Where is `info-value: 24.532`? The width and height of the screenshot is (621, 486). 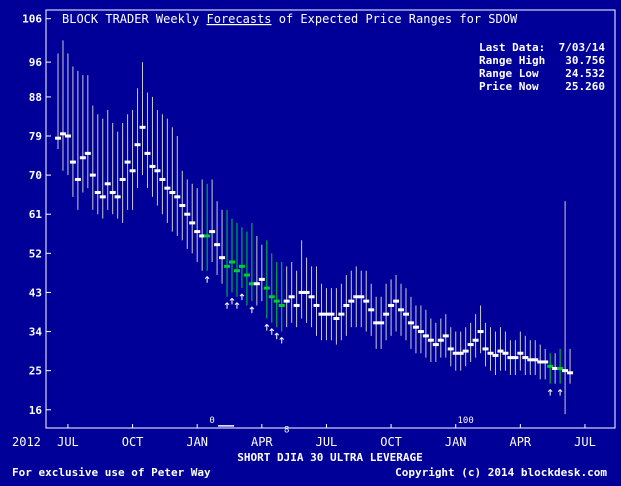 info-value: 24.532 is located at coordinates (585, 73).